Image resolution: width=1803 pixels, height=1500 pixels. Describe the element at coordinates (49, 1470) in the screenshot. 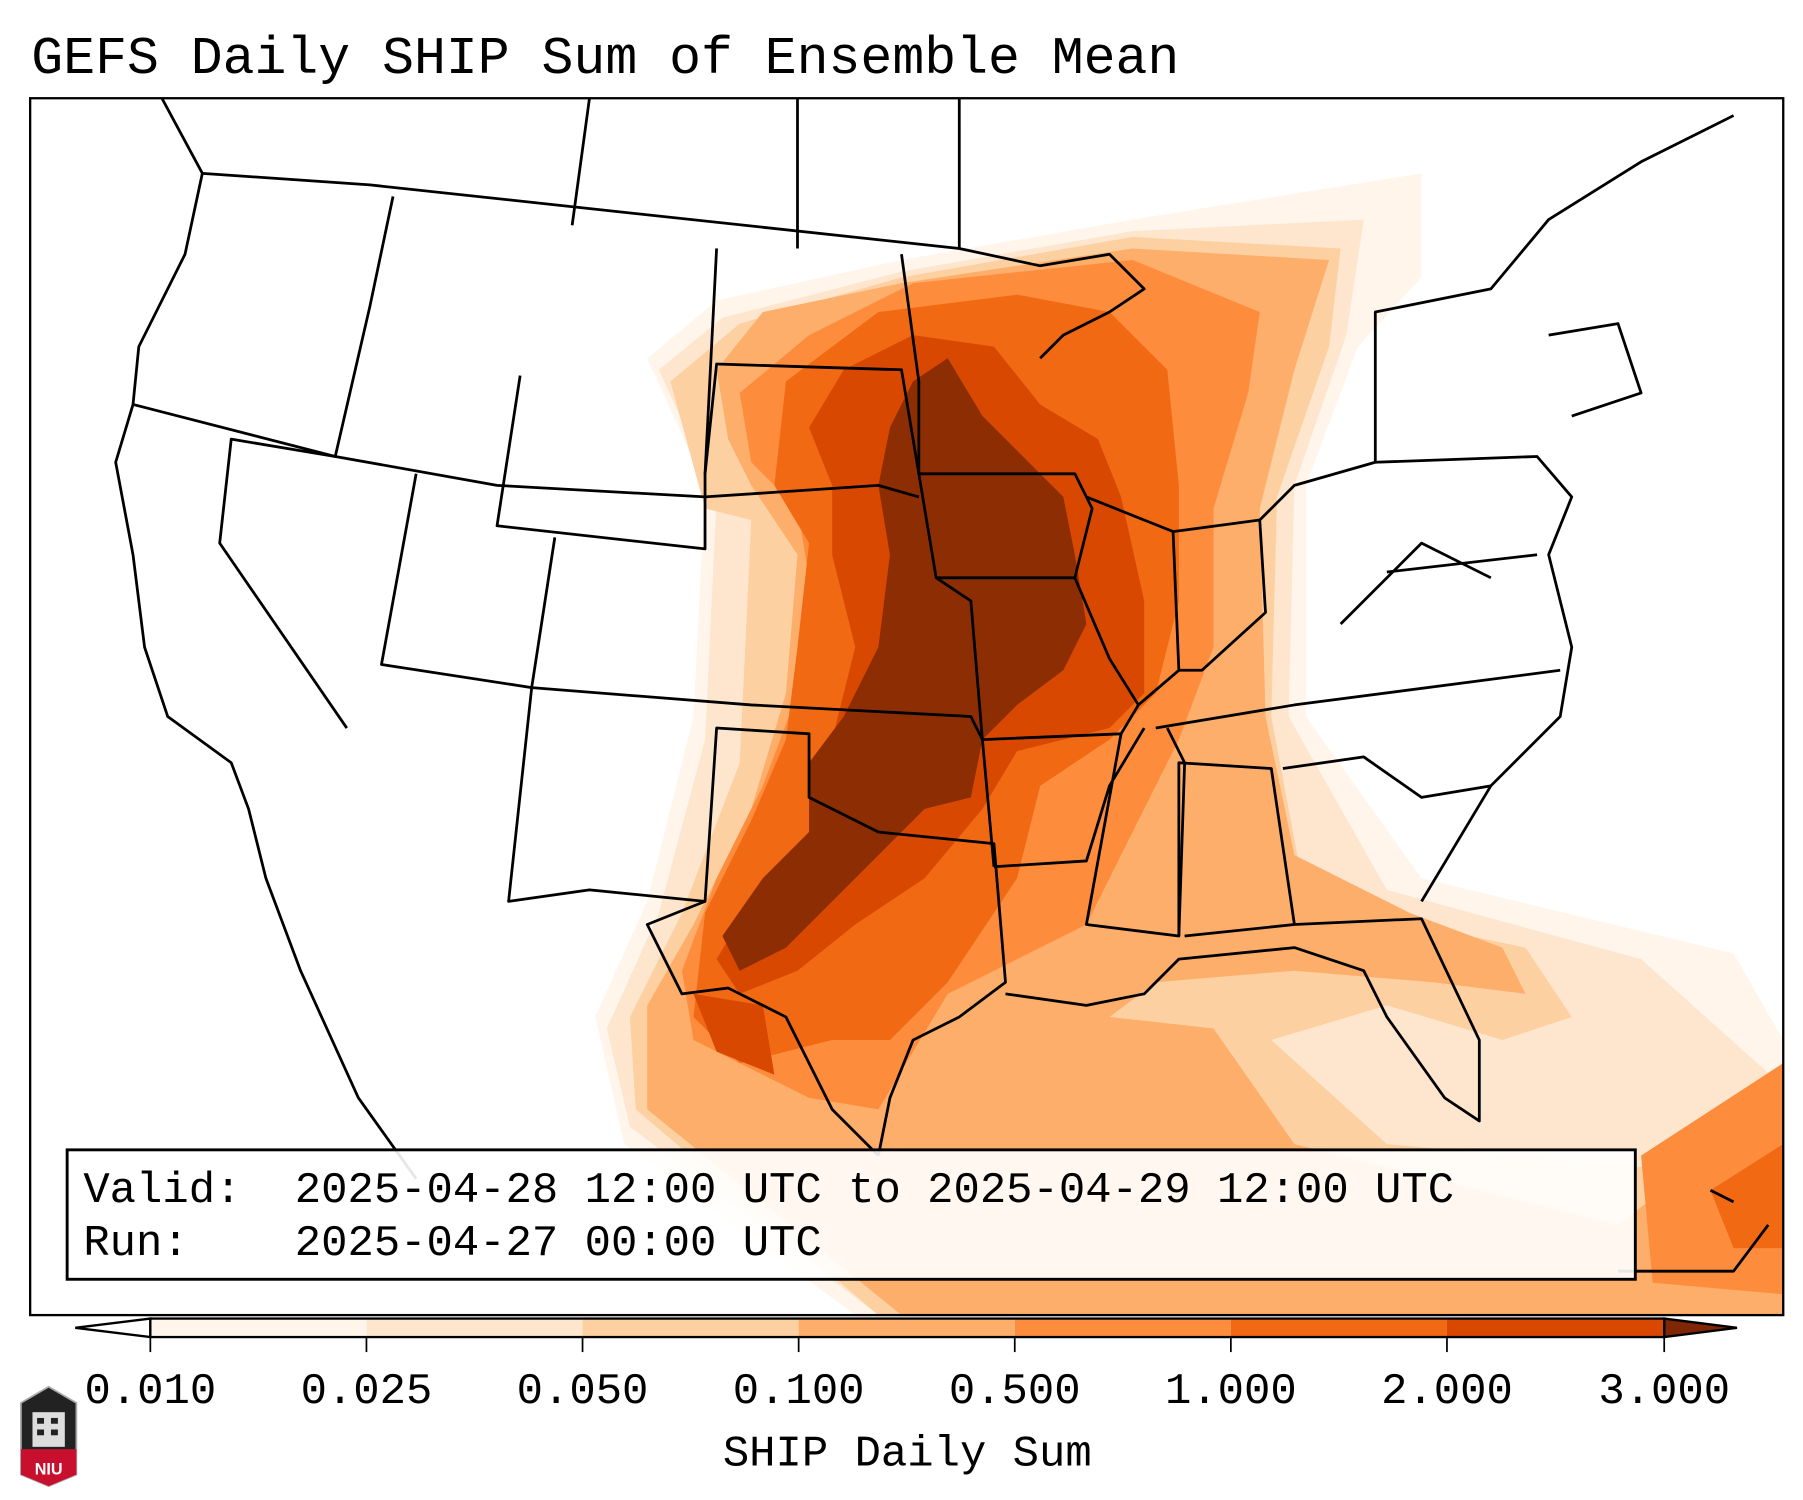

I see `niu-logo-text: NIU` at that location.